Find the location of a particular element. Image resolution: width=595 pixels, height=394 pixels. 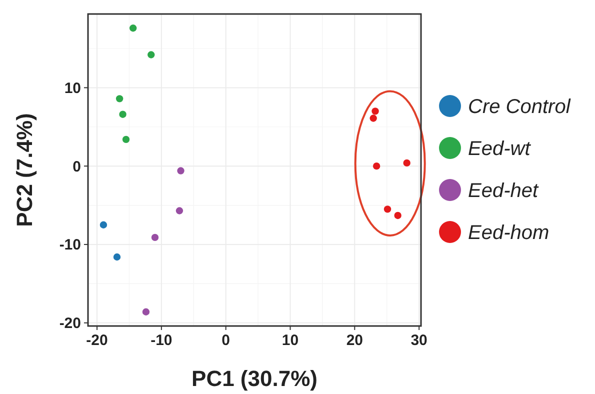

x-tick-label: -10 is located at coordinates (161, 340).